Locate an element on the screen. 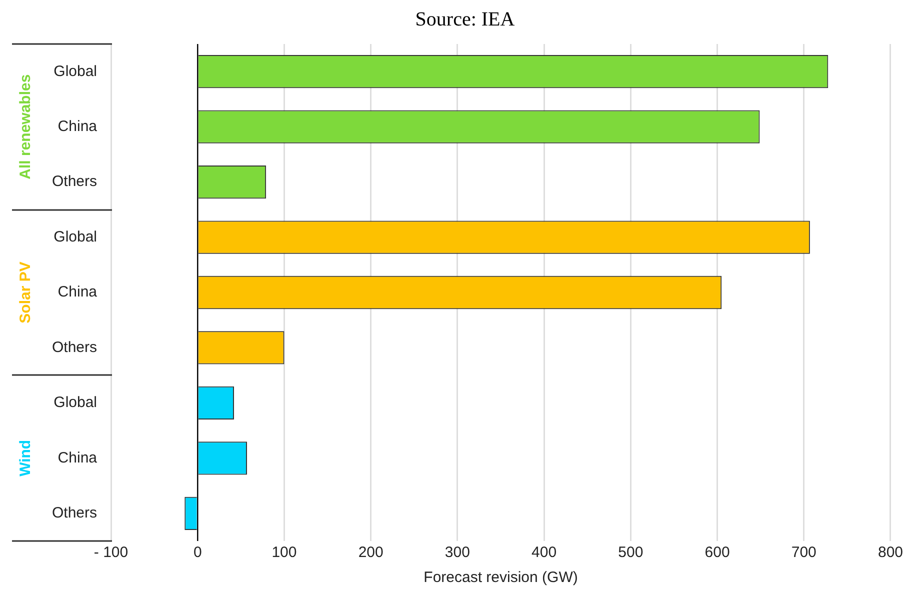 The height and width of the screenshot is (599, 914). x-tick-label: 800 is located at coordinates (890, 553).